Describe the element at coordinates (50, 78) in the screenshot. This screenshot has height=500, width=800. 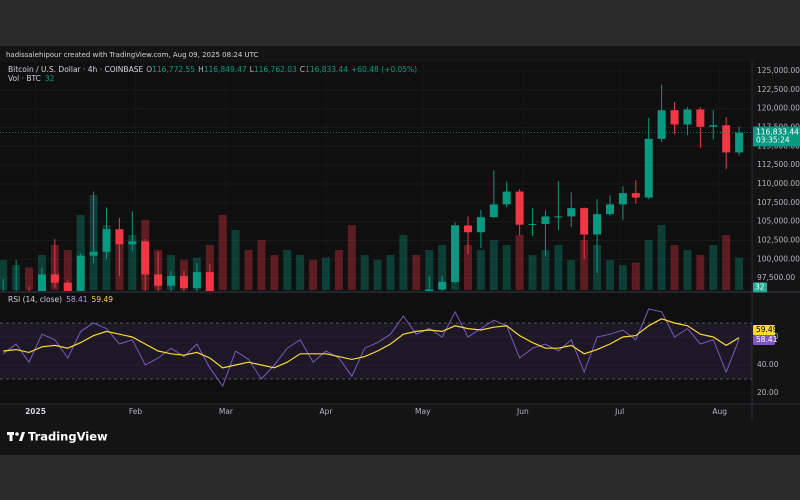
I see `volume-last: 32` at that location.